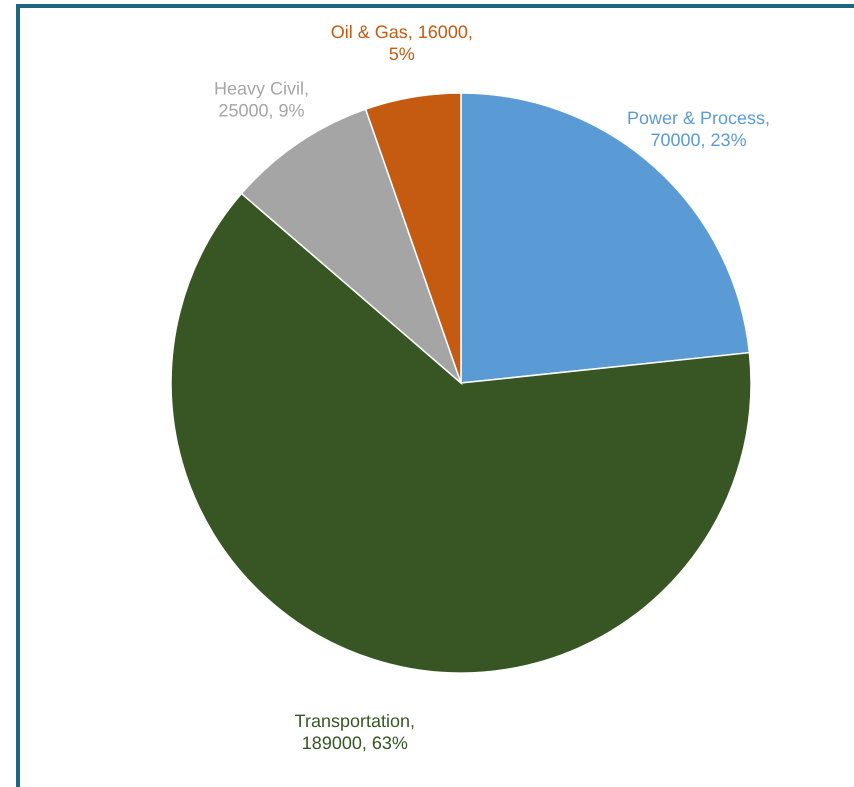 This screenshot has height=787, width=854. Describe the element at coordinates (355, 731) in the screenshot. I see `slice-label: Transportation, 189000, 63%` at that location.